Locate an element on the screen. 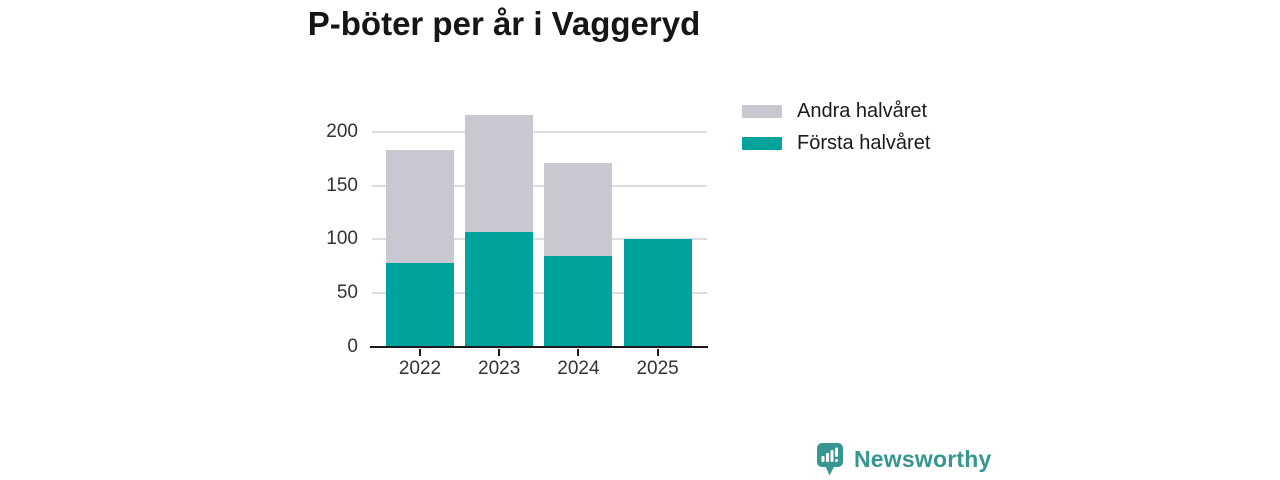  y-axis-tick-label: 0 is located at coordinates (352, 346).